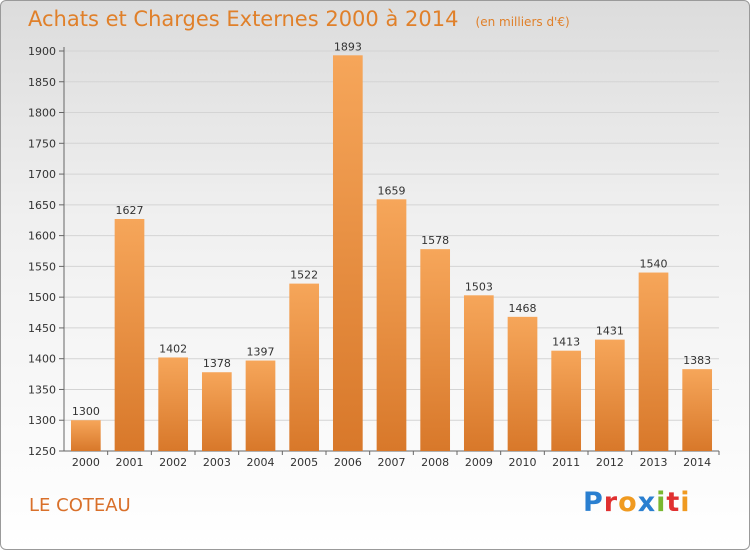 Image resolution: width=750 pixels, height=550 pixels. Describe the element at coordinates (479, 286) in the screenshot. I see `value-label: 1503` at that location.